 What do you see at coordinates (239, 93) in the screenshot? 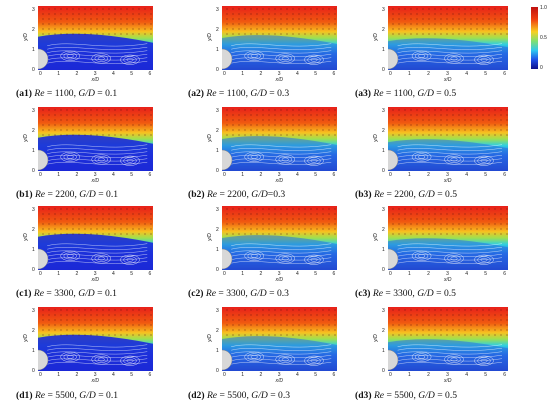
I see `panel-caption-a2: (a2) Re = 1100, G/D = 0.3` at bounding box center [239, 93].